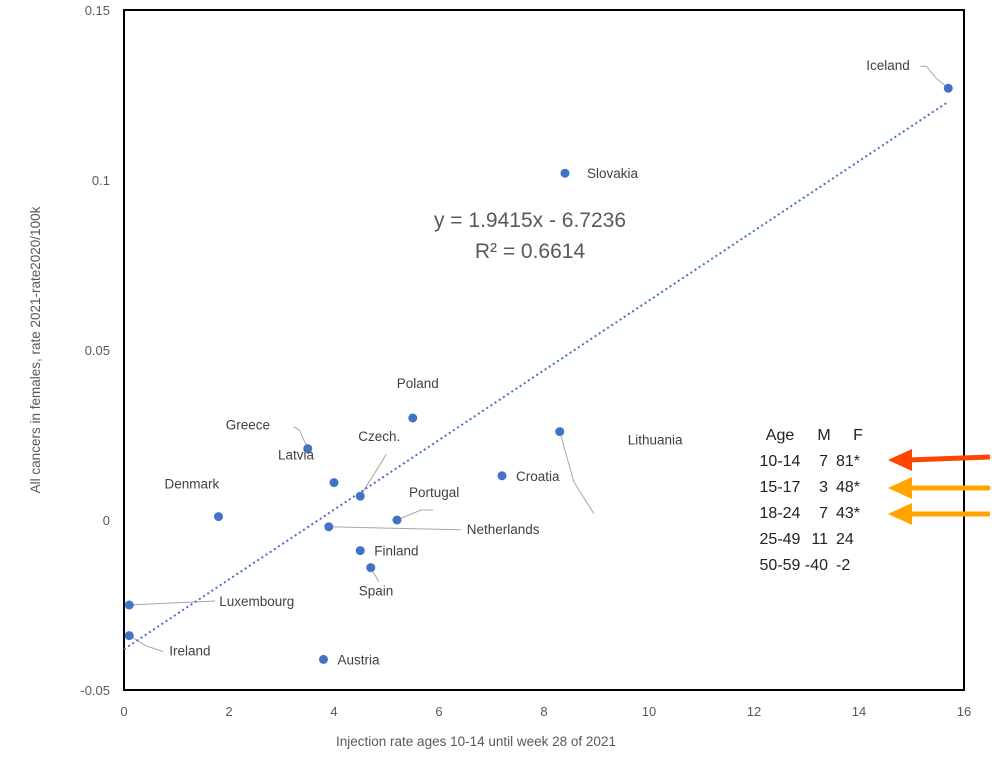 Image resolution: width=992 pixels, height=767 pixels. Describe the element at coordinates (530, 220) in the screenshot. I see `trend-equation: y = 1.9415x - 6.7236` at that location.